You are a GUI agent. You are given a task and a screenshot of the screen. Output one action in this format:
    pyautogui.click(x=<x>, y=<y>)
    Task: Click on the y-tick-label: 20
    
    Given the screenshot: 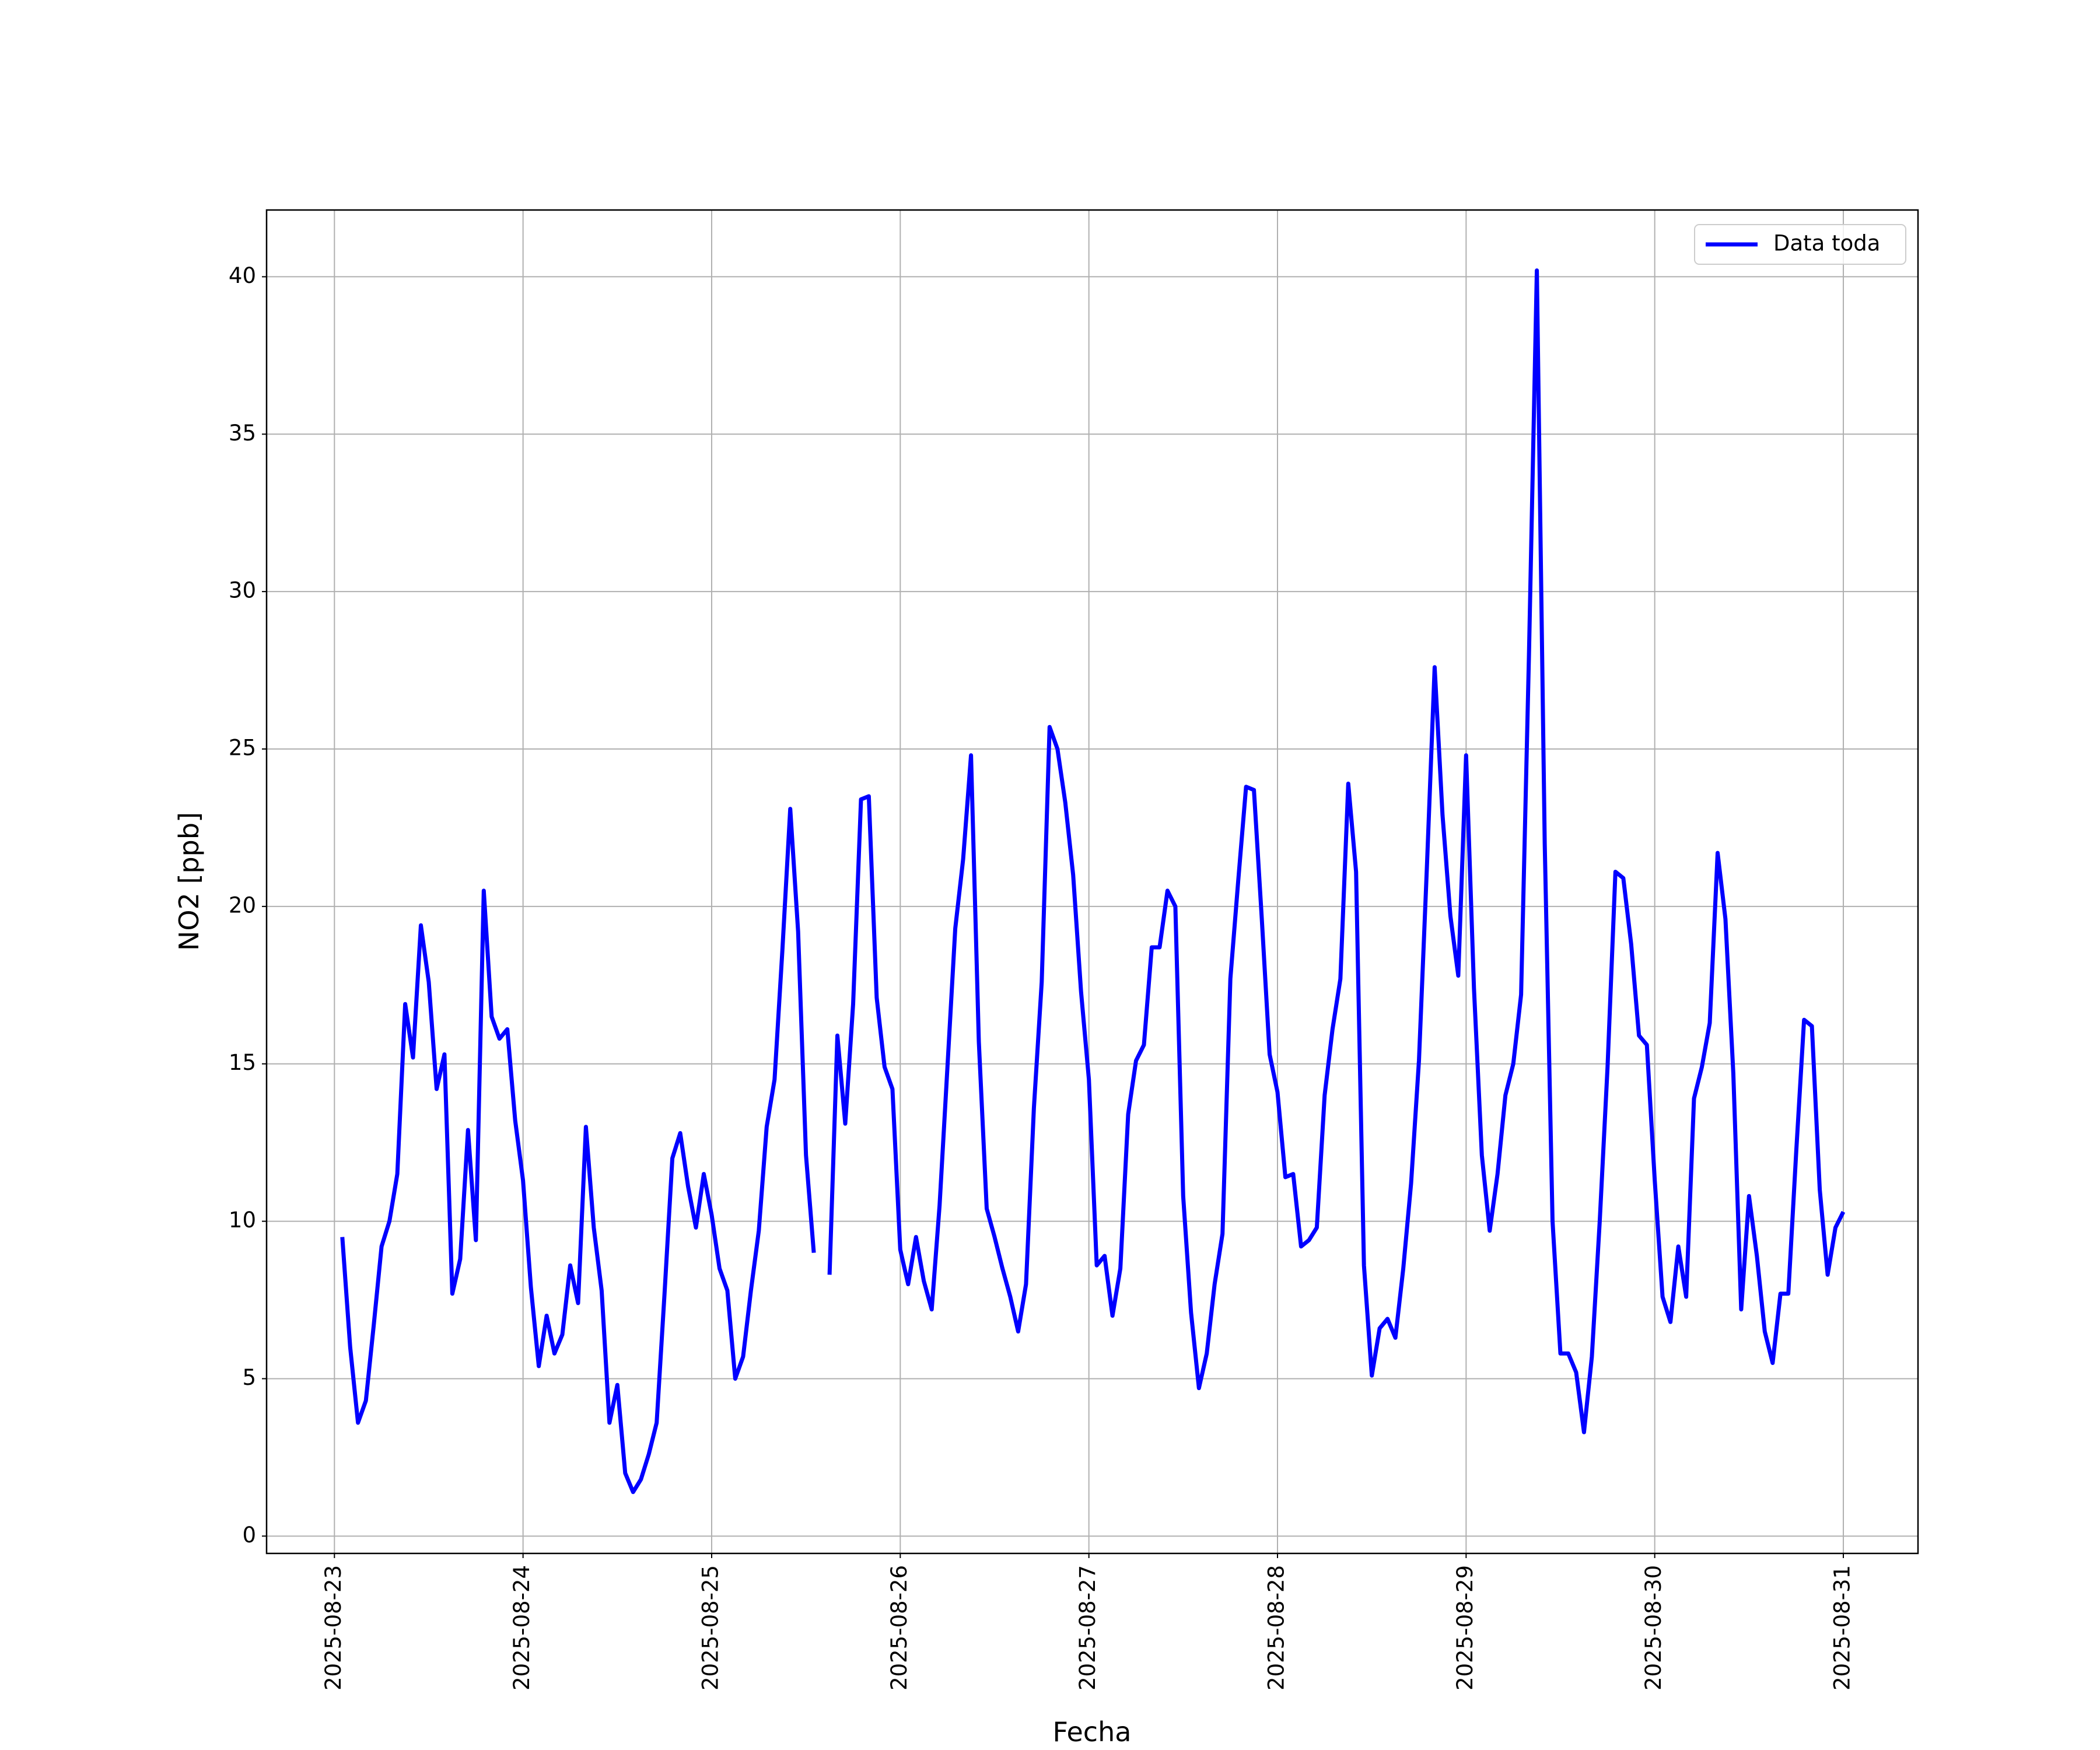 What is the action you would take?
    pyautogui.click(x=242, y=905)
    